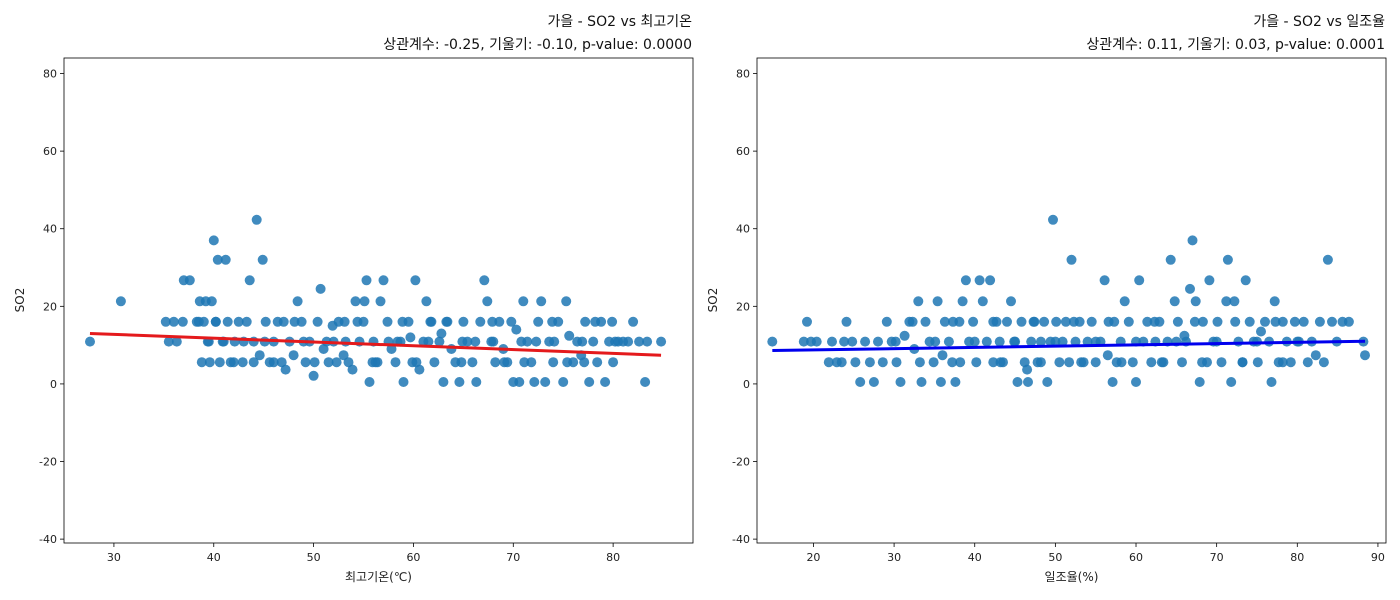  Describe the element at coordinates (1069, 346) in the screenshot. I see `regression-line-right` at that location.